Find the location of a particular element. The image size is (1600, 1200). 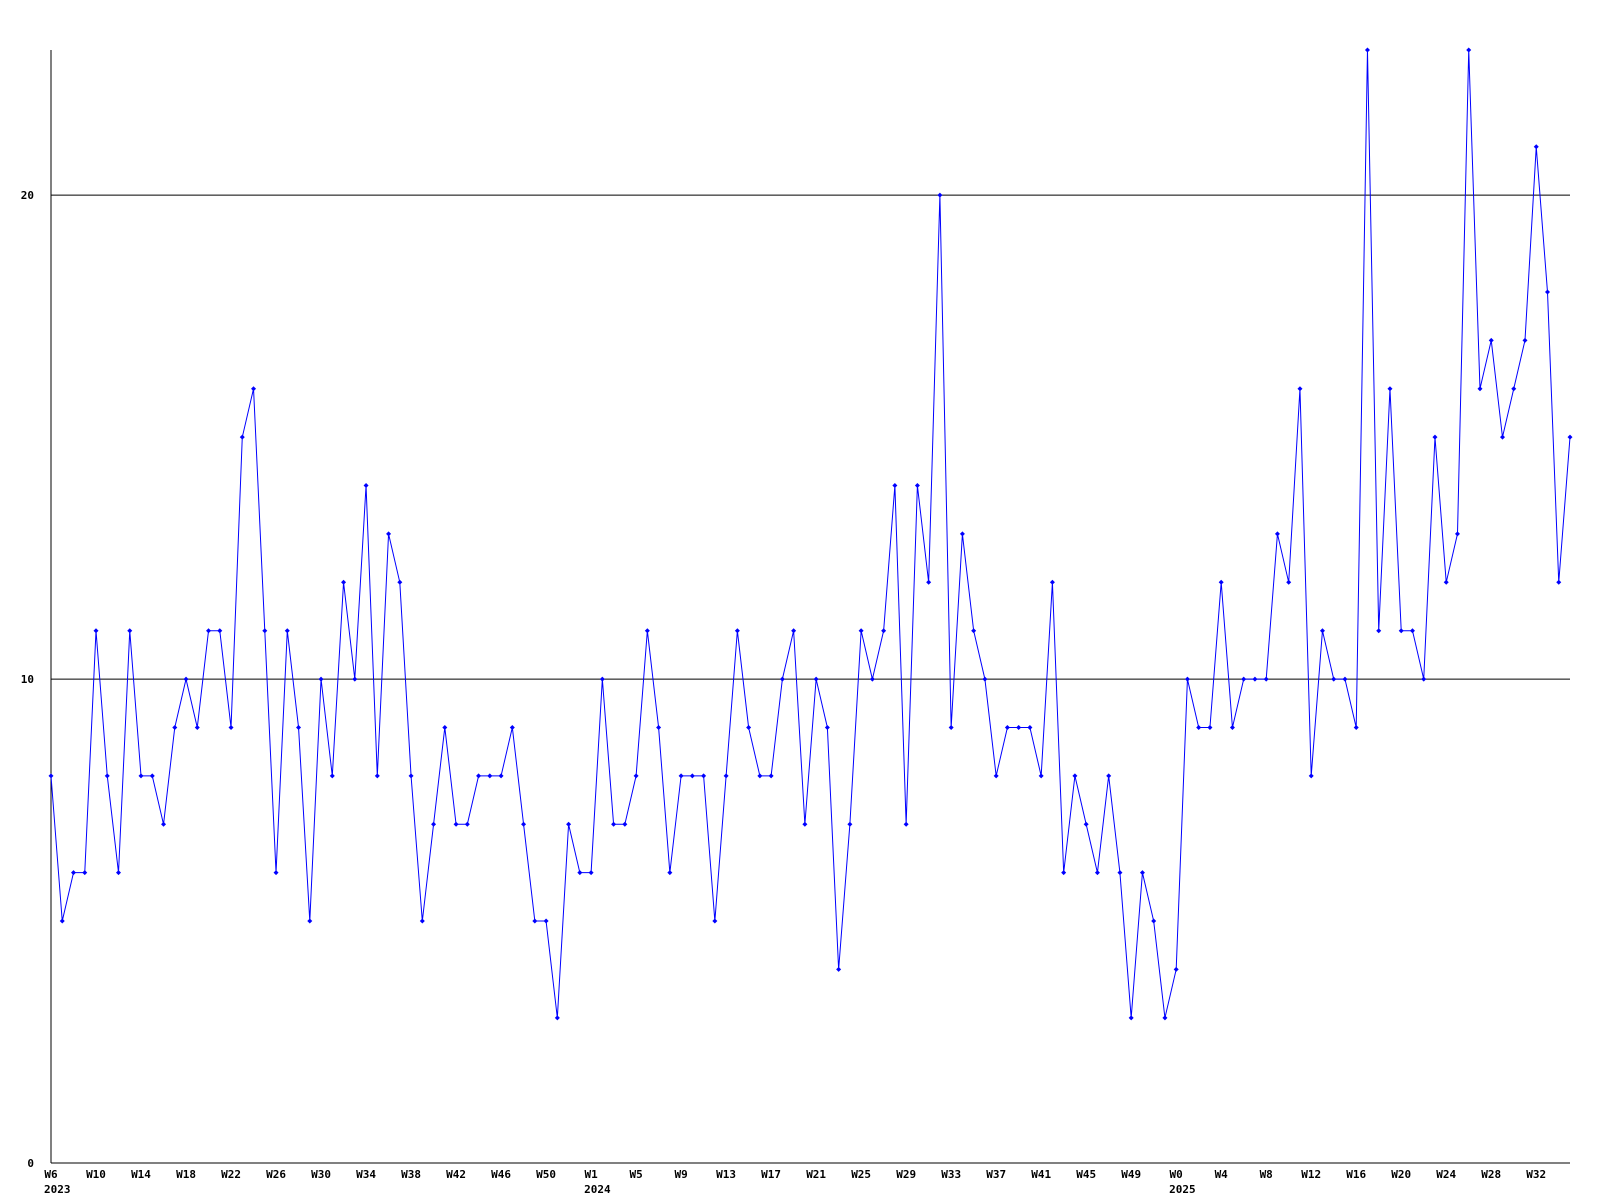

x-tick-label: W4 is located at coordinates (1222, 1174).